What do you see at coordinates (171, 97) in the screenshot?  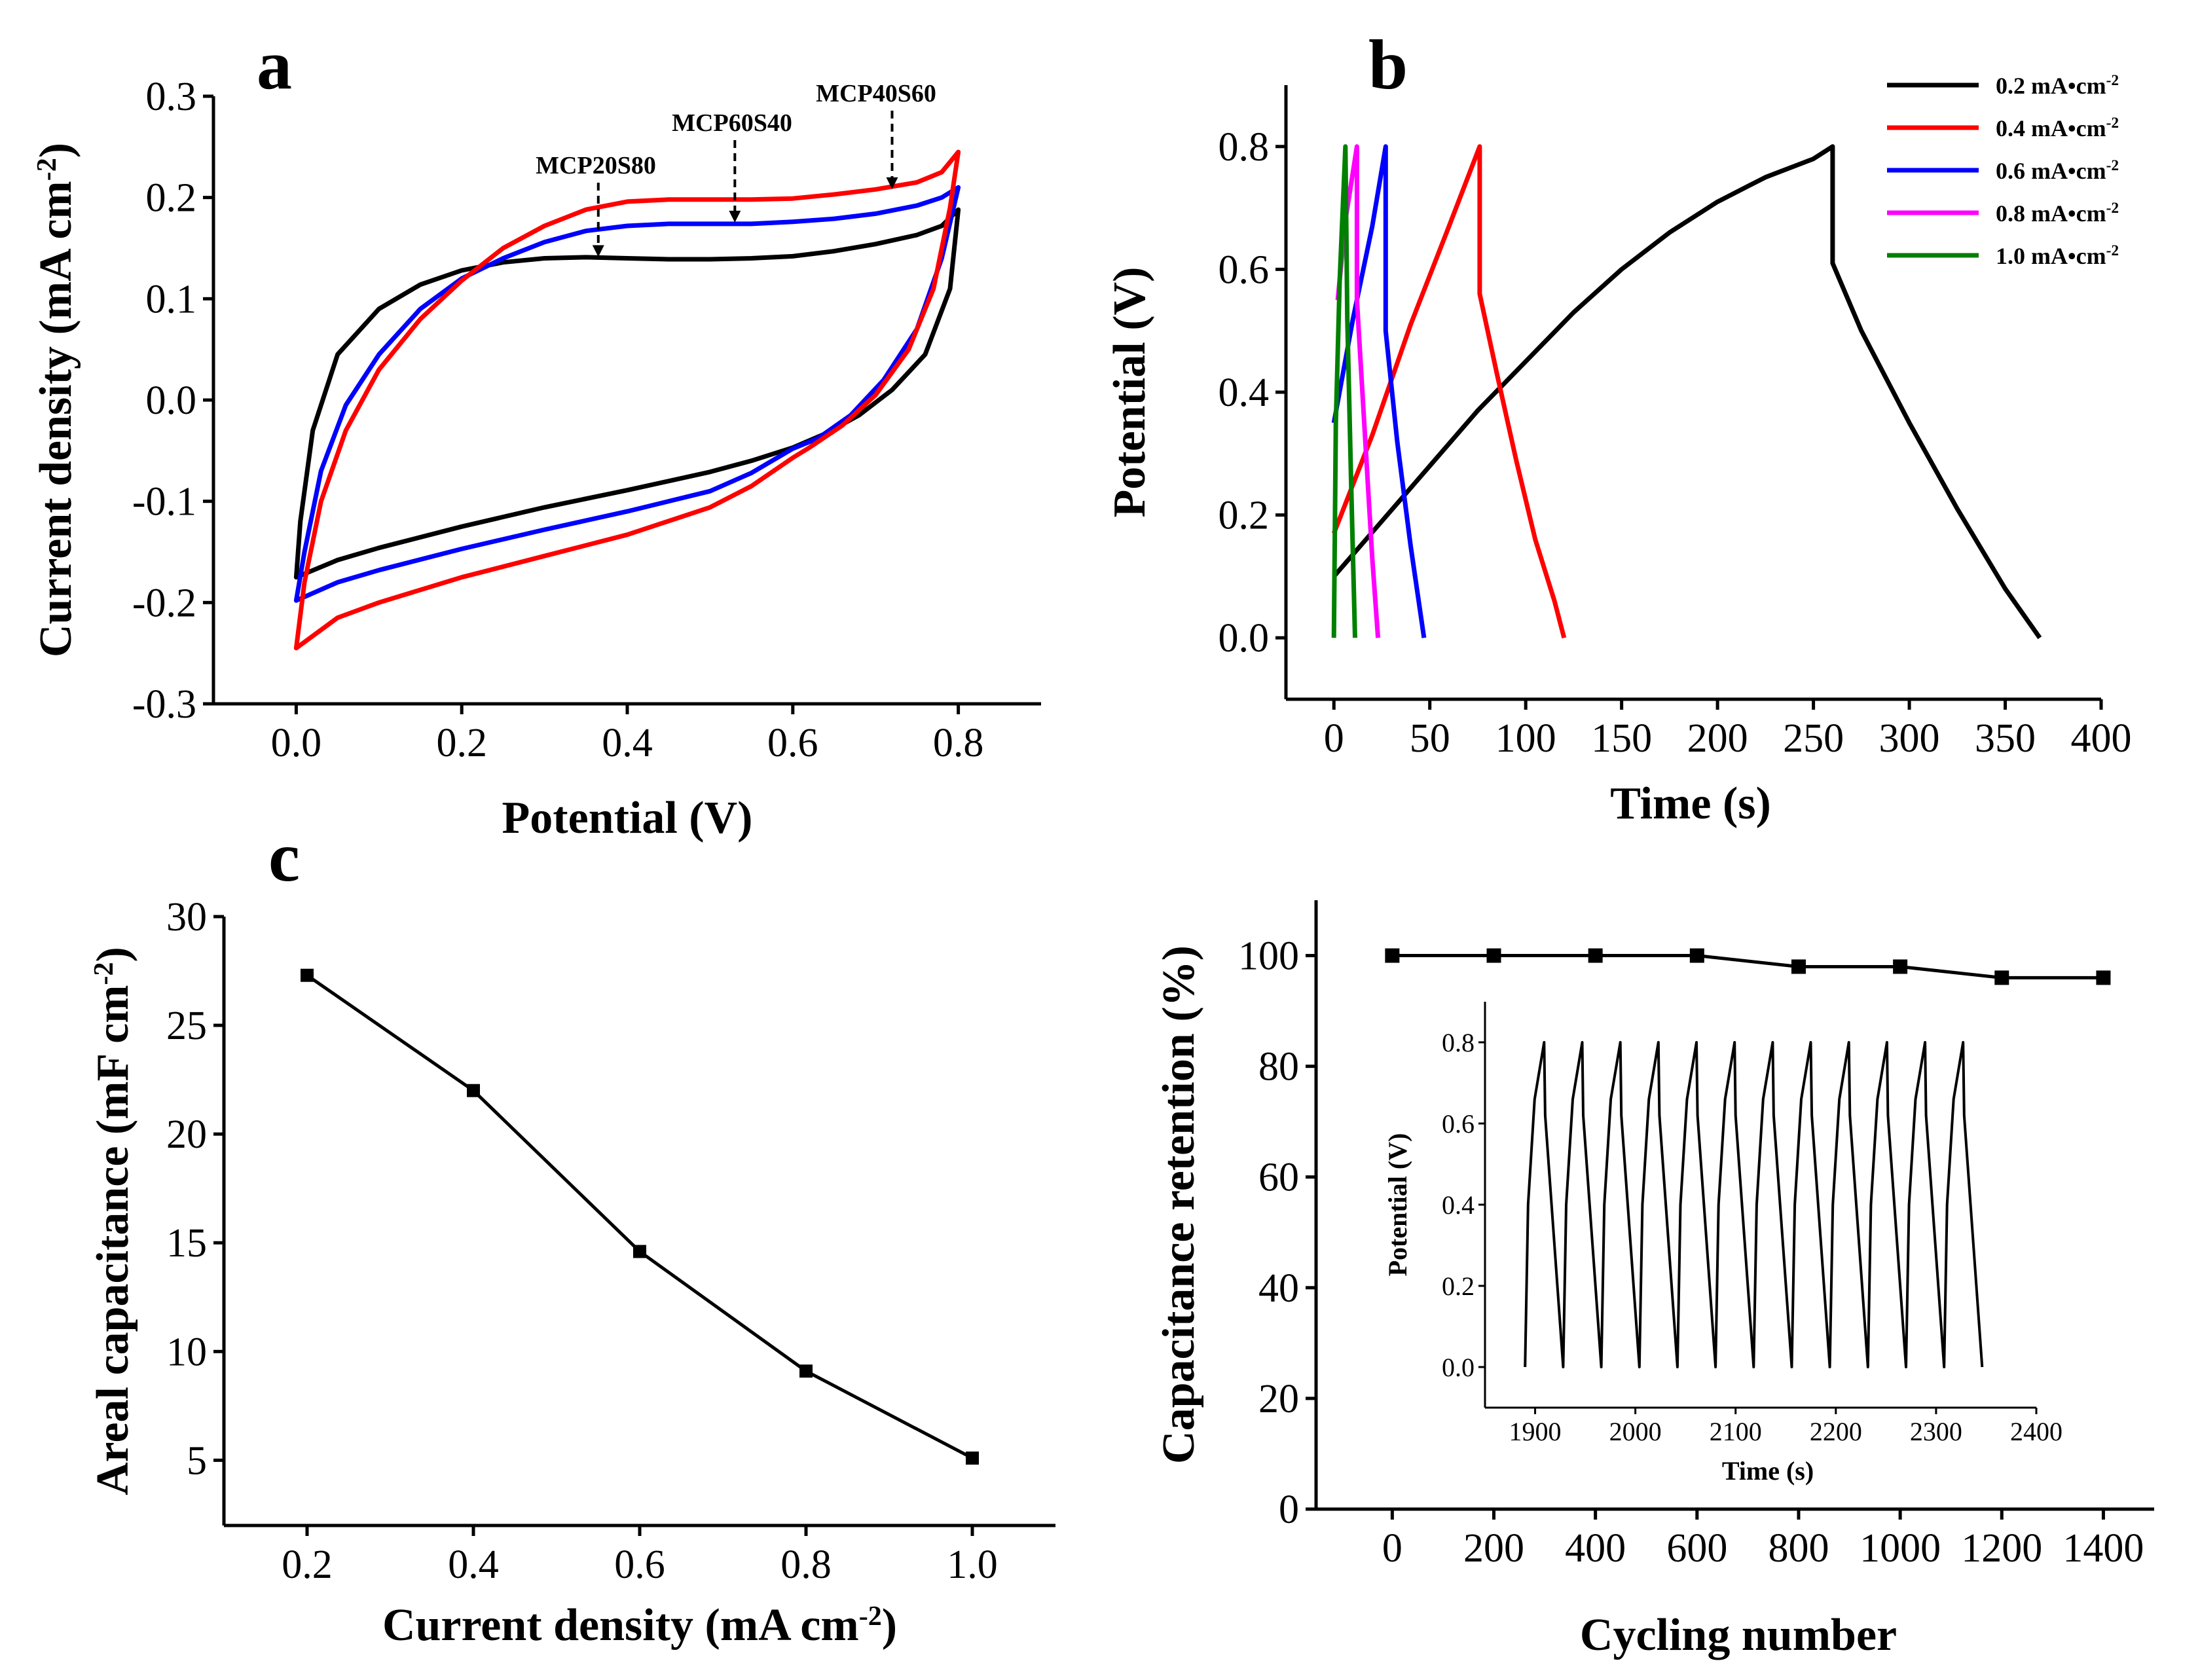 I see `y-tick-label: 0.3` at bounding box center [171, 97].